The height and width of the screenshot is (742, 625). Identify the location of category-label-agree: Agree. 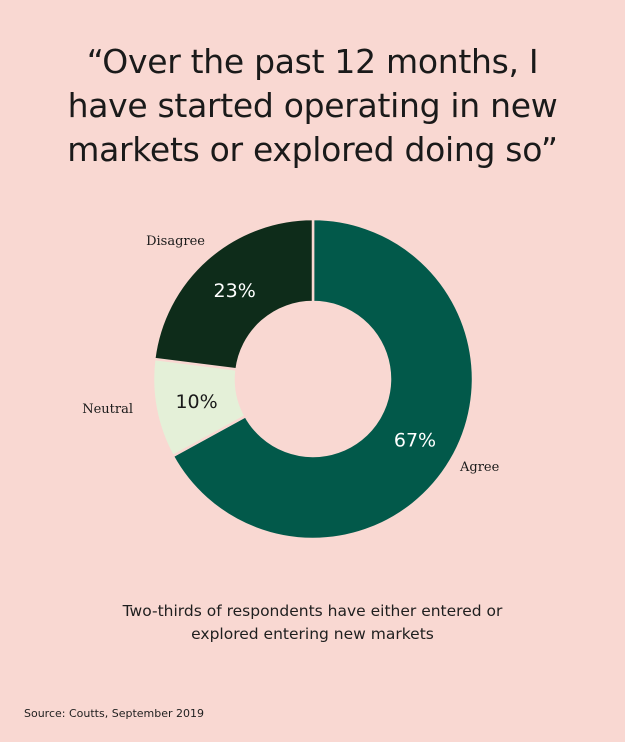
(479, 467).